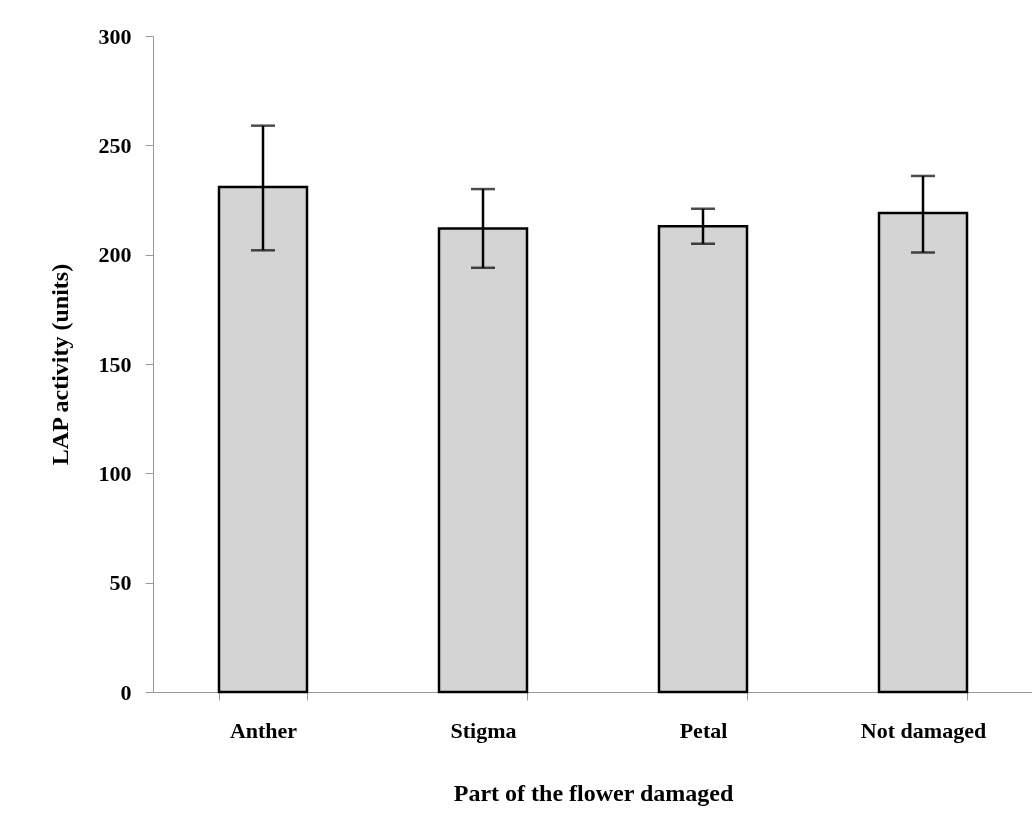  I want to click on x-tick-label: Anther, so click(263, 730).